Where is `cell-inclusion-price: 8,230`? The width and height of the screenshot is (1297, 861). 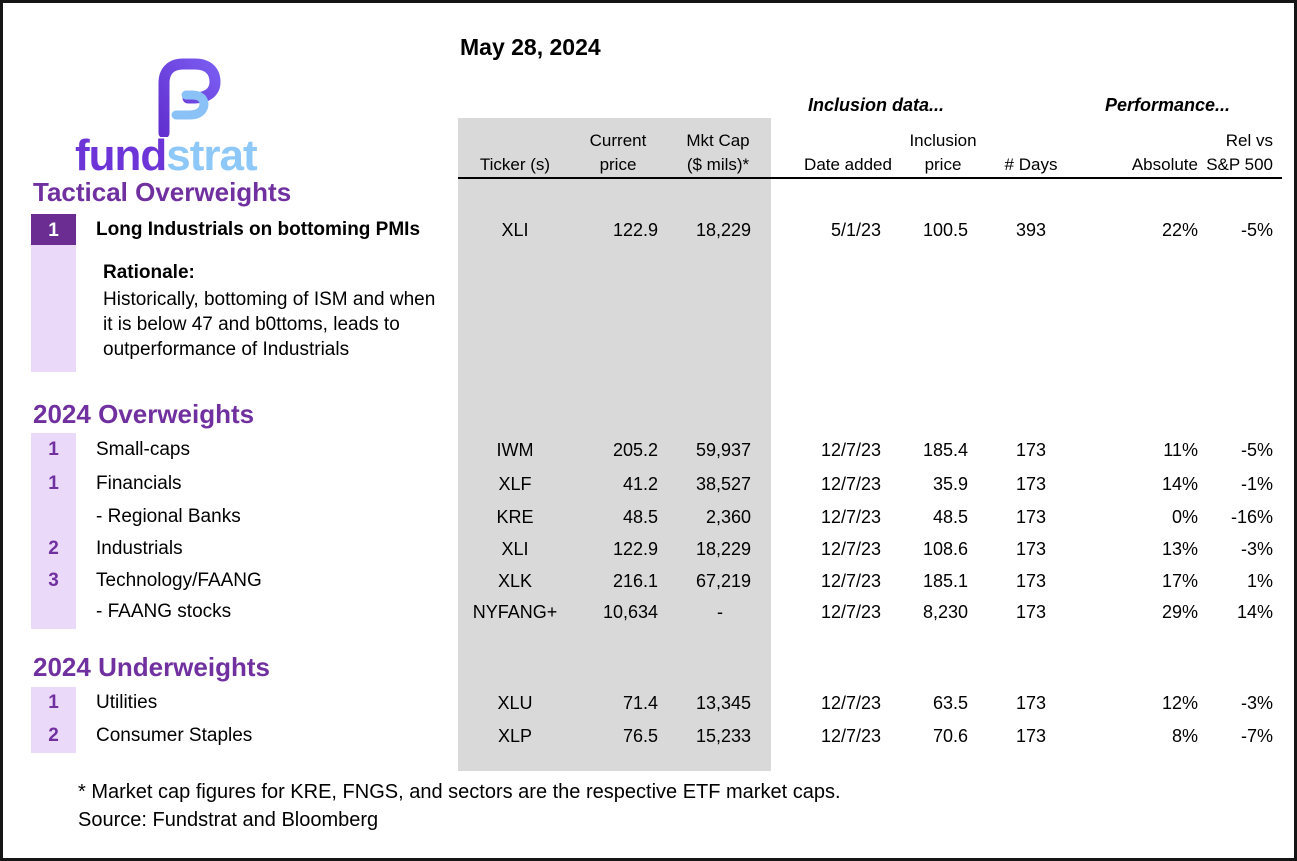 cell-inclusion-price: 8,230 is located at coordinates (945, 612).